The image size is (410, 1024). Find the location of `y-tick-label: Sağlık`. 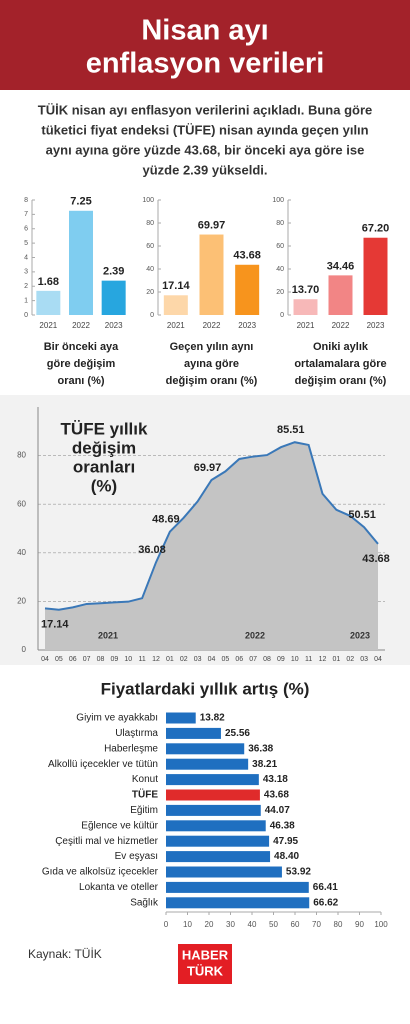

y-tick-label: Sağlık is located at coordinates (144, 902).